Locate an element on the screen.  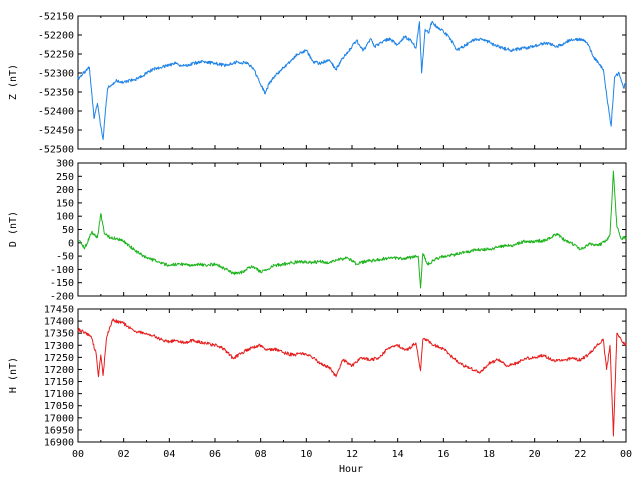
x-tick-label: 10 is located at coordinates (306, 454).